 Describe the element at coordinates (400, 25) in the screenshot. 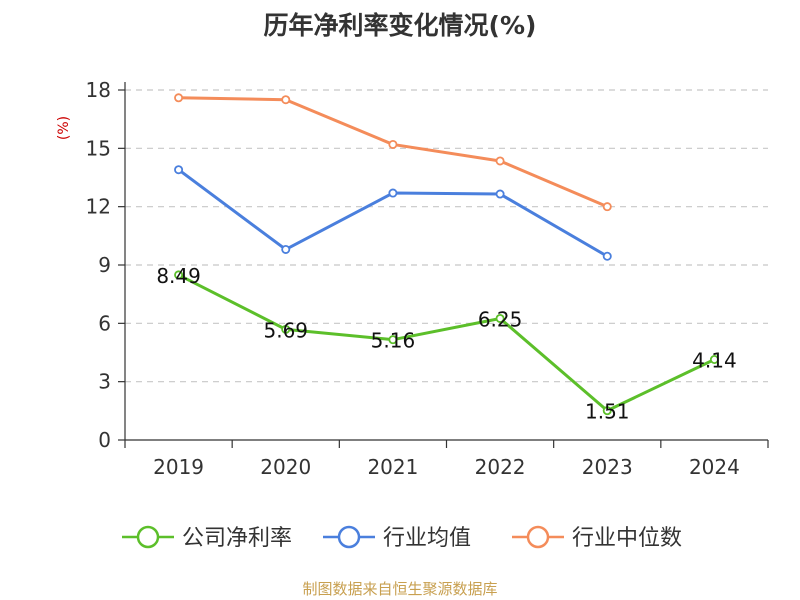

I see `chart-title: 历年净利率变化情况(%)` at that location.